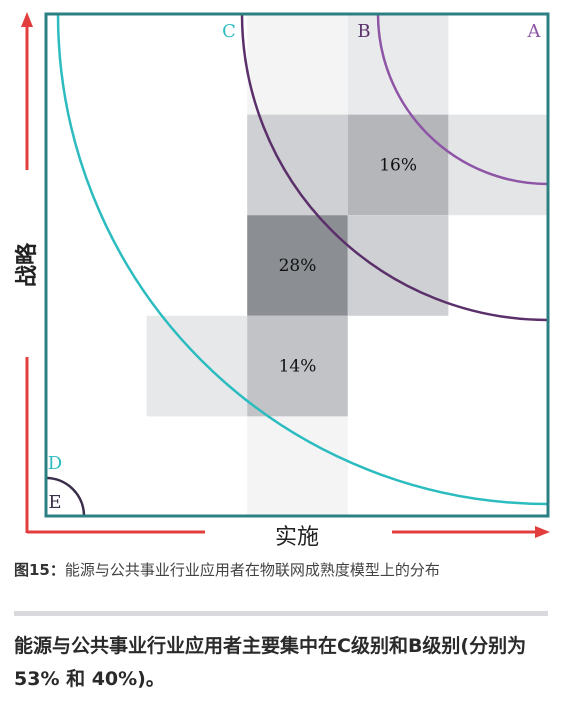  Describe the element at coordinates (252, 570) in the screenshot. I see `figure-caption-text: 能源与公共事业行业应用者在物联网成熟度模型上的分布` at that location.